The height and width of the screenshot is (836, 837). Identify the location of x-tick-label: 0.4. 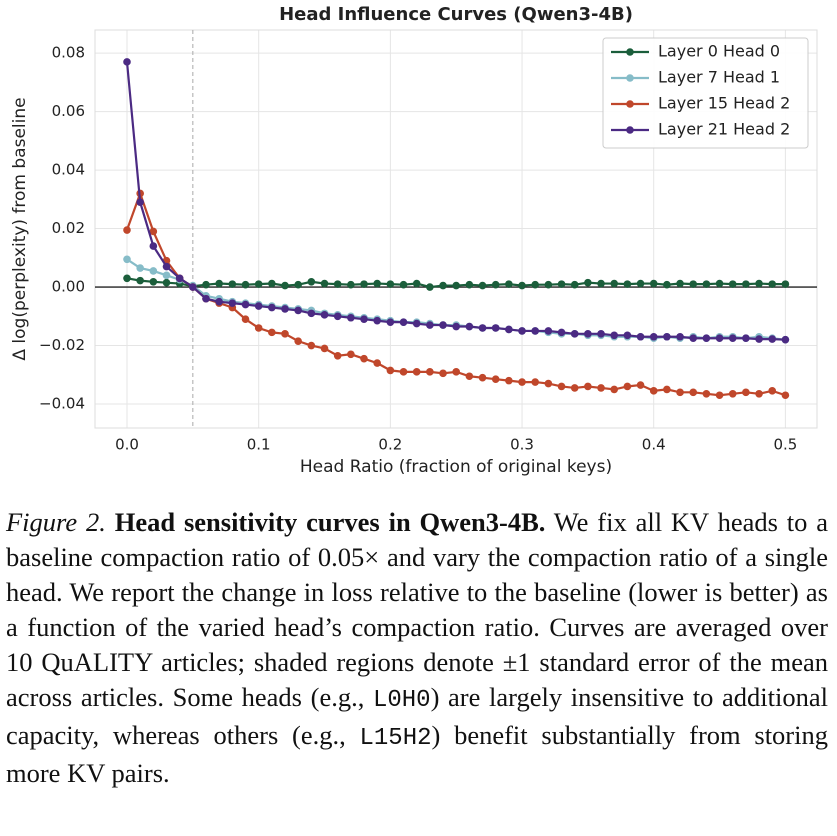
(654, 445).